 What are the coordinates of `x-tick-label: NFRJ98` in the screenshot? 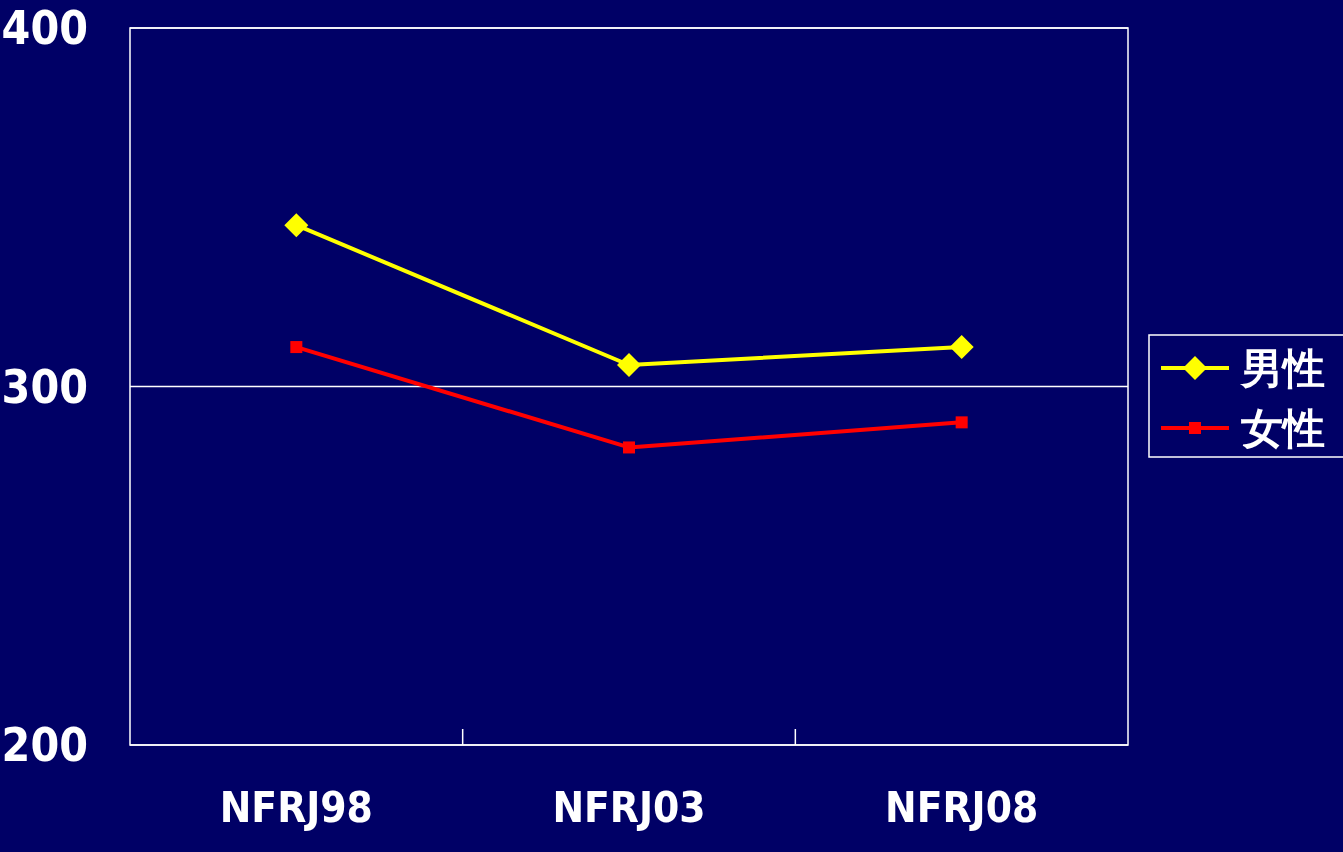 It's located at (296, 807).